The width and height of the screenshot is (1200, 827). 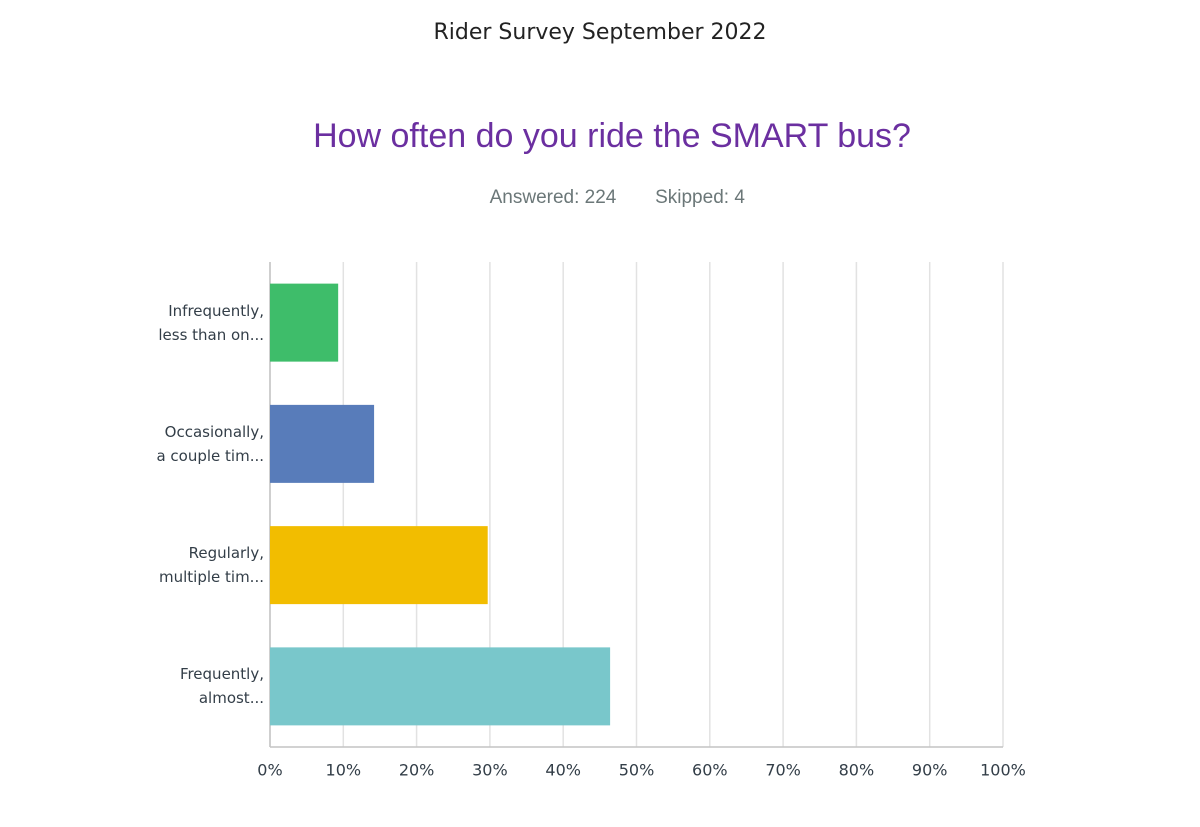 What do you see at coordinates (553, 197) in the screenshot?
I see `answered: Answered: 224` at bounding box center [553, 197].